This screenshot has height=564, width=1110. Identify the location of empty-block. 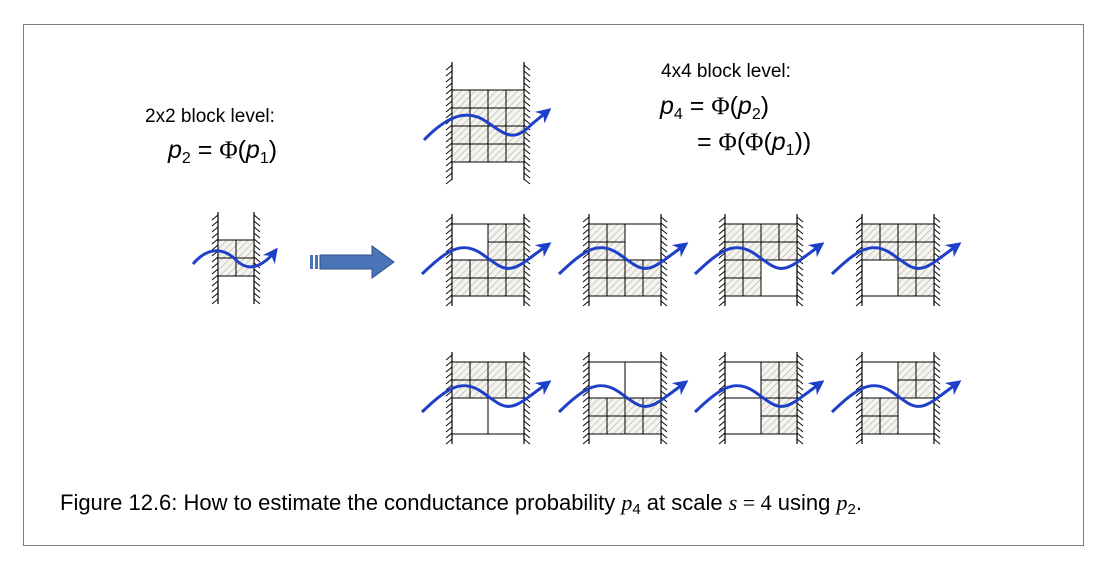
(779, 278).